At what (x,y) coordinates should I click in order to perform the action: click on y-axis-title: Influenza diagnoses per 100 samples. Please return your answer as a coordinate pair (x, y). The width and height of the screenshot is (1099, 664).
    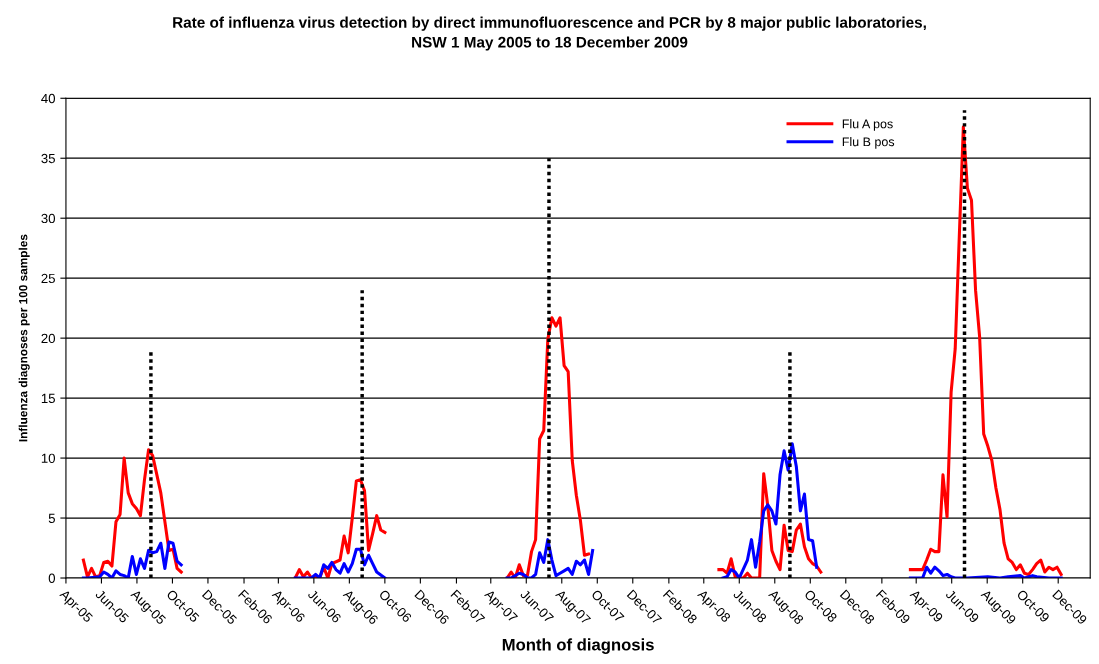
    Looking at the image, I should click on (24, 338).